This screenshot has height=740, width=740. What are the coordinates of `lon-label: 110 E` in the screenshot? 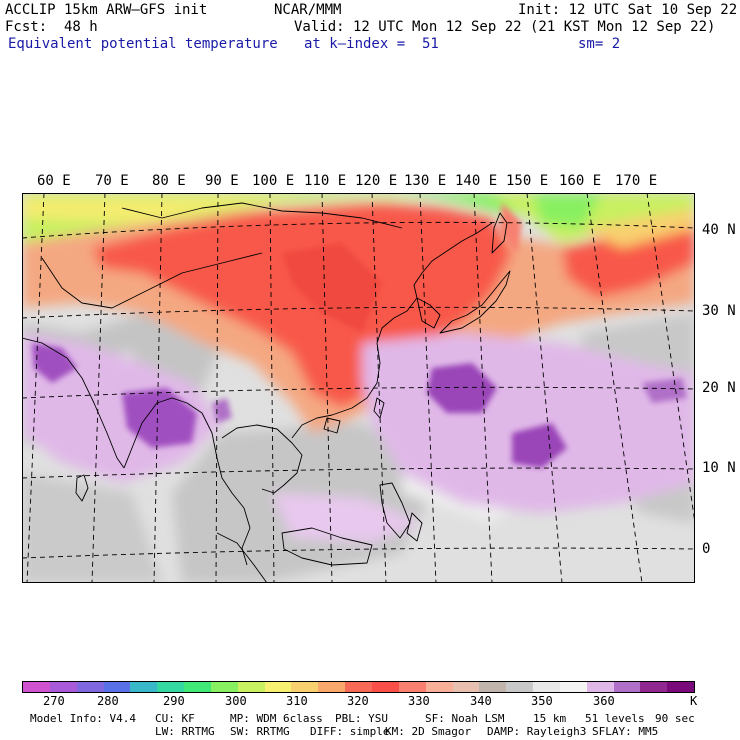 It's located at (325, 181).